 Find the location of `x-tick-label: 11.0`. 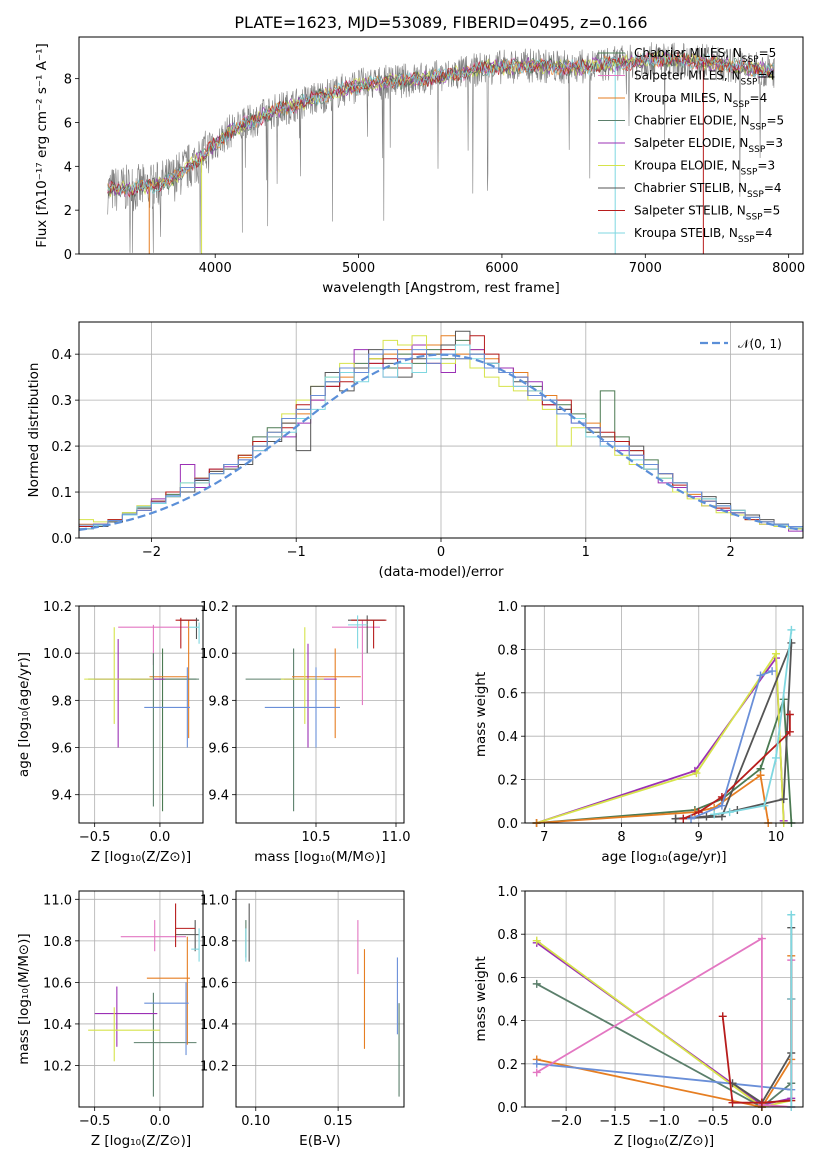

x-tick-label: 11.0 is located at coordinates (396, 837).